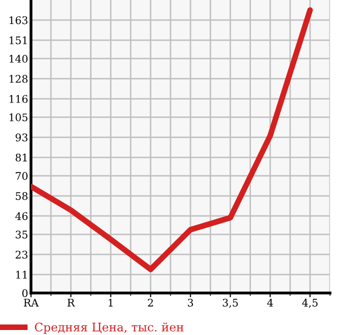  Describe the element at coordinates (150, 302) in the screenshot. I see `x-tick-label: 2` at that location.